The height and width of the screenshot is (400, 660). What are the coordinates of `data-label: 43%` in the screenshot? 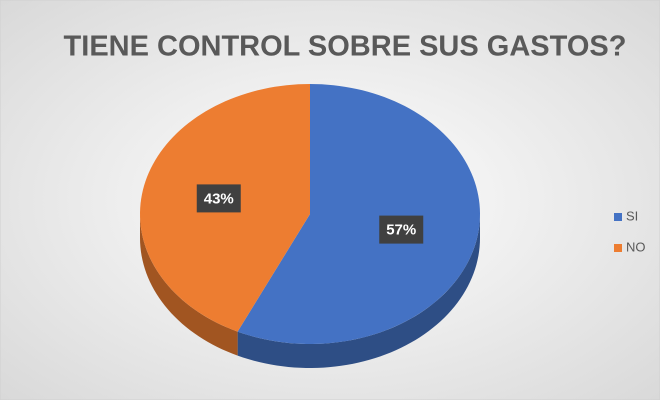 It's located at (219, 198).